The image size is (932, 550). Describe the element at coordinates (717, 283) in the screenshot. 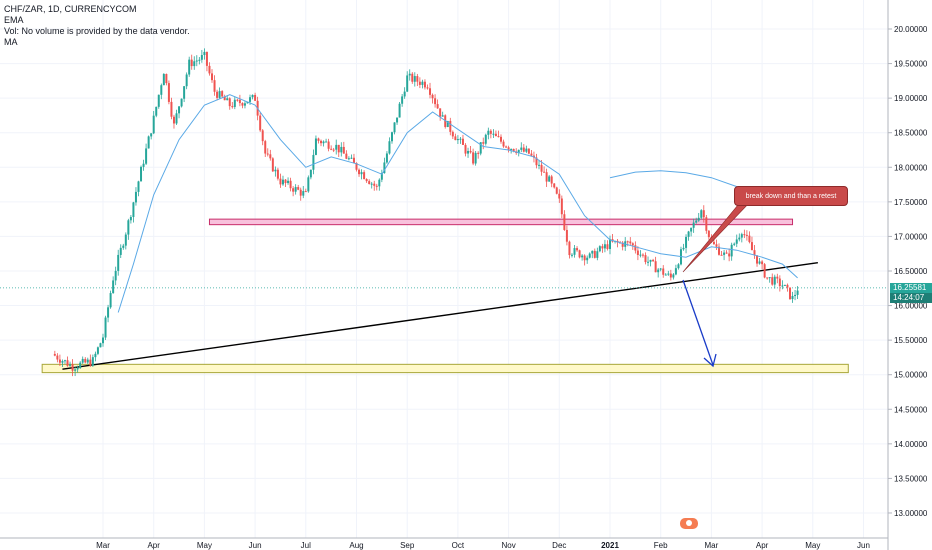

I see `annotation-arrows` at that location.